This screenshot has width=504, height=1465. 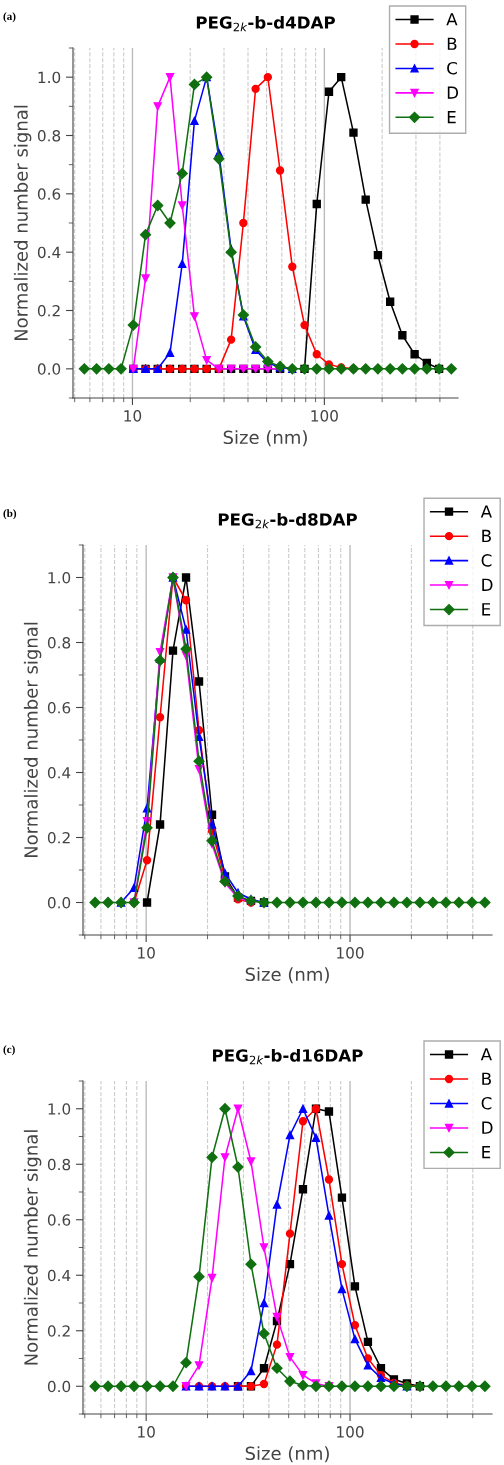 What do you see at coordinates (9, 17) in the screenshot?
I see `text: (a)` at bounding box center [9, 17].